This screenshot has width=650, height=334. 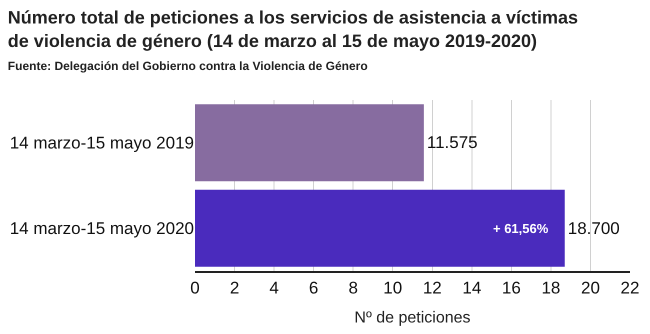 What do you see at coordinates (594, 228) in the screenshot?
I see `data-label: 18.700` at bounding box center [594, 228].